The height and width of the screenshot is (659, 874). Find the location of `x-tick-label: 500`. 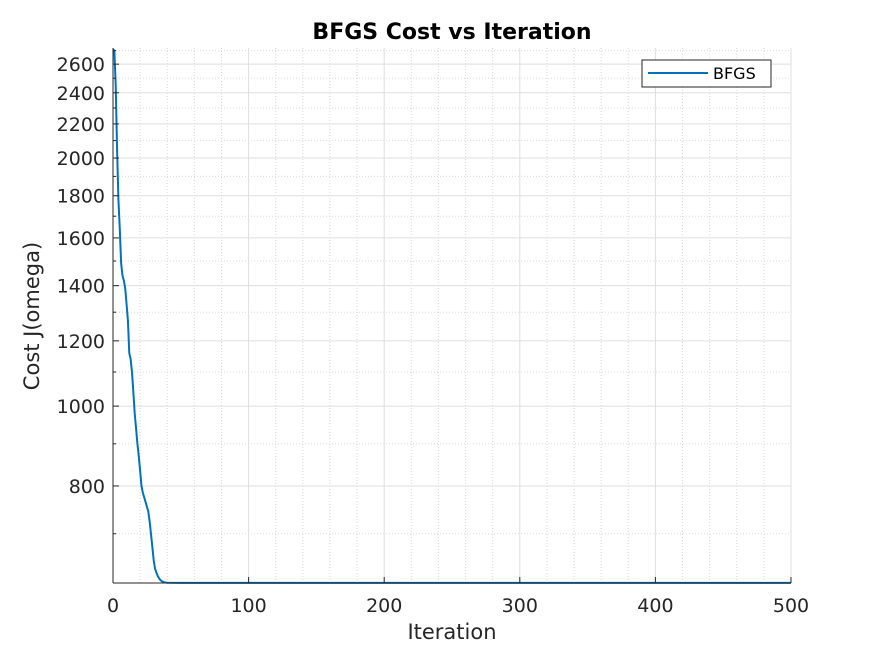

x-tick-label: 500 is located at coordinates (791, 606).